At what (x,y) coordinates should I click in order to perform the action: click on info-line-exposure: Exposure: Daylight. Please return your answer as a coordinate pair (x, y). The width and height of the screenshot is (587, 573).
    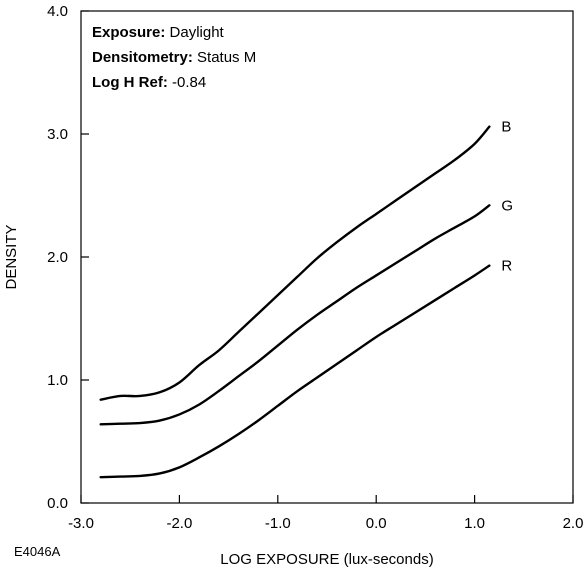
    Looking at the image, I should click on (158, 32).